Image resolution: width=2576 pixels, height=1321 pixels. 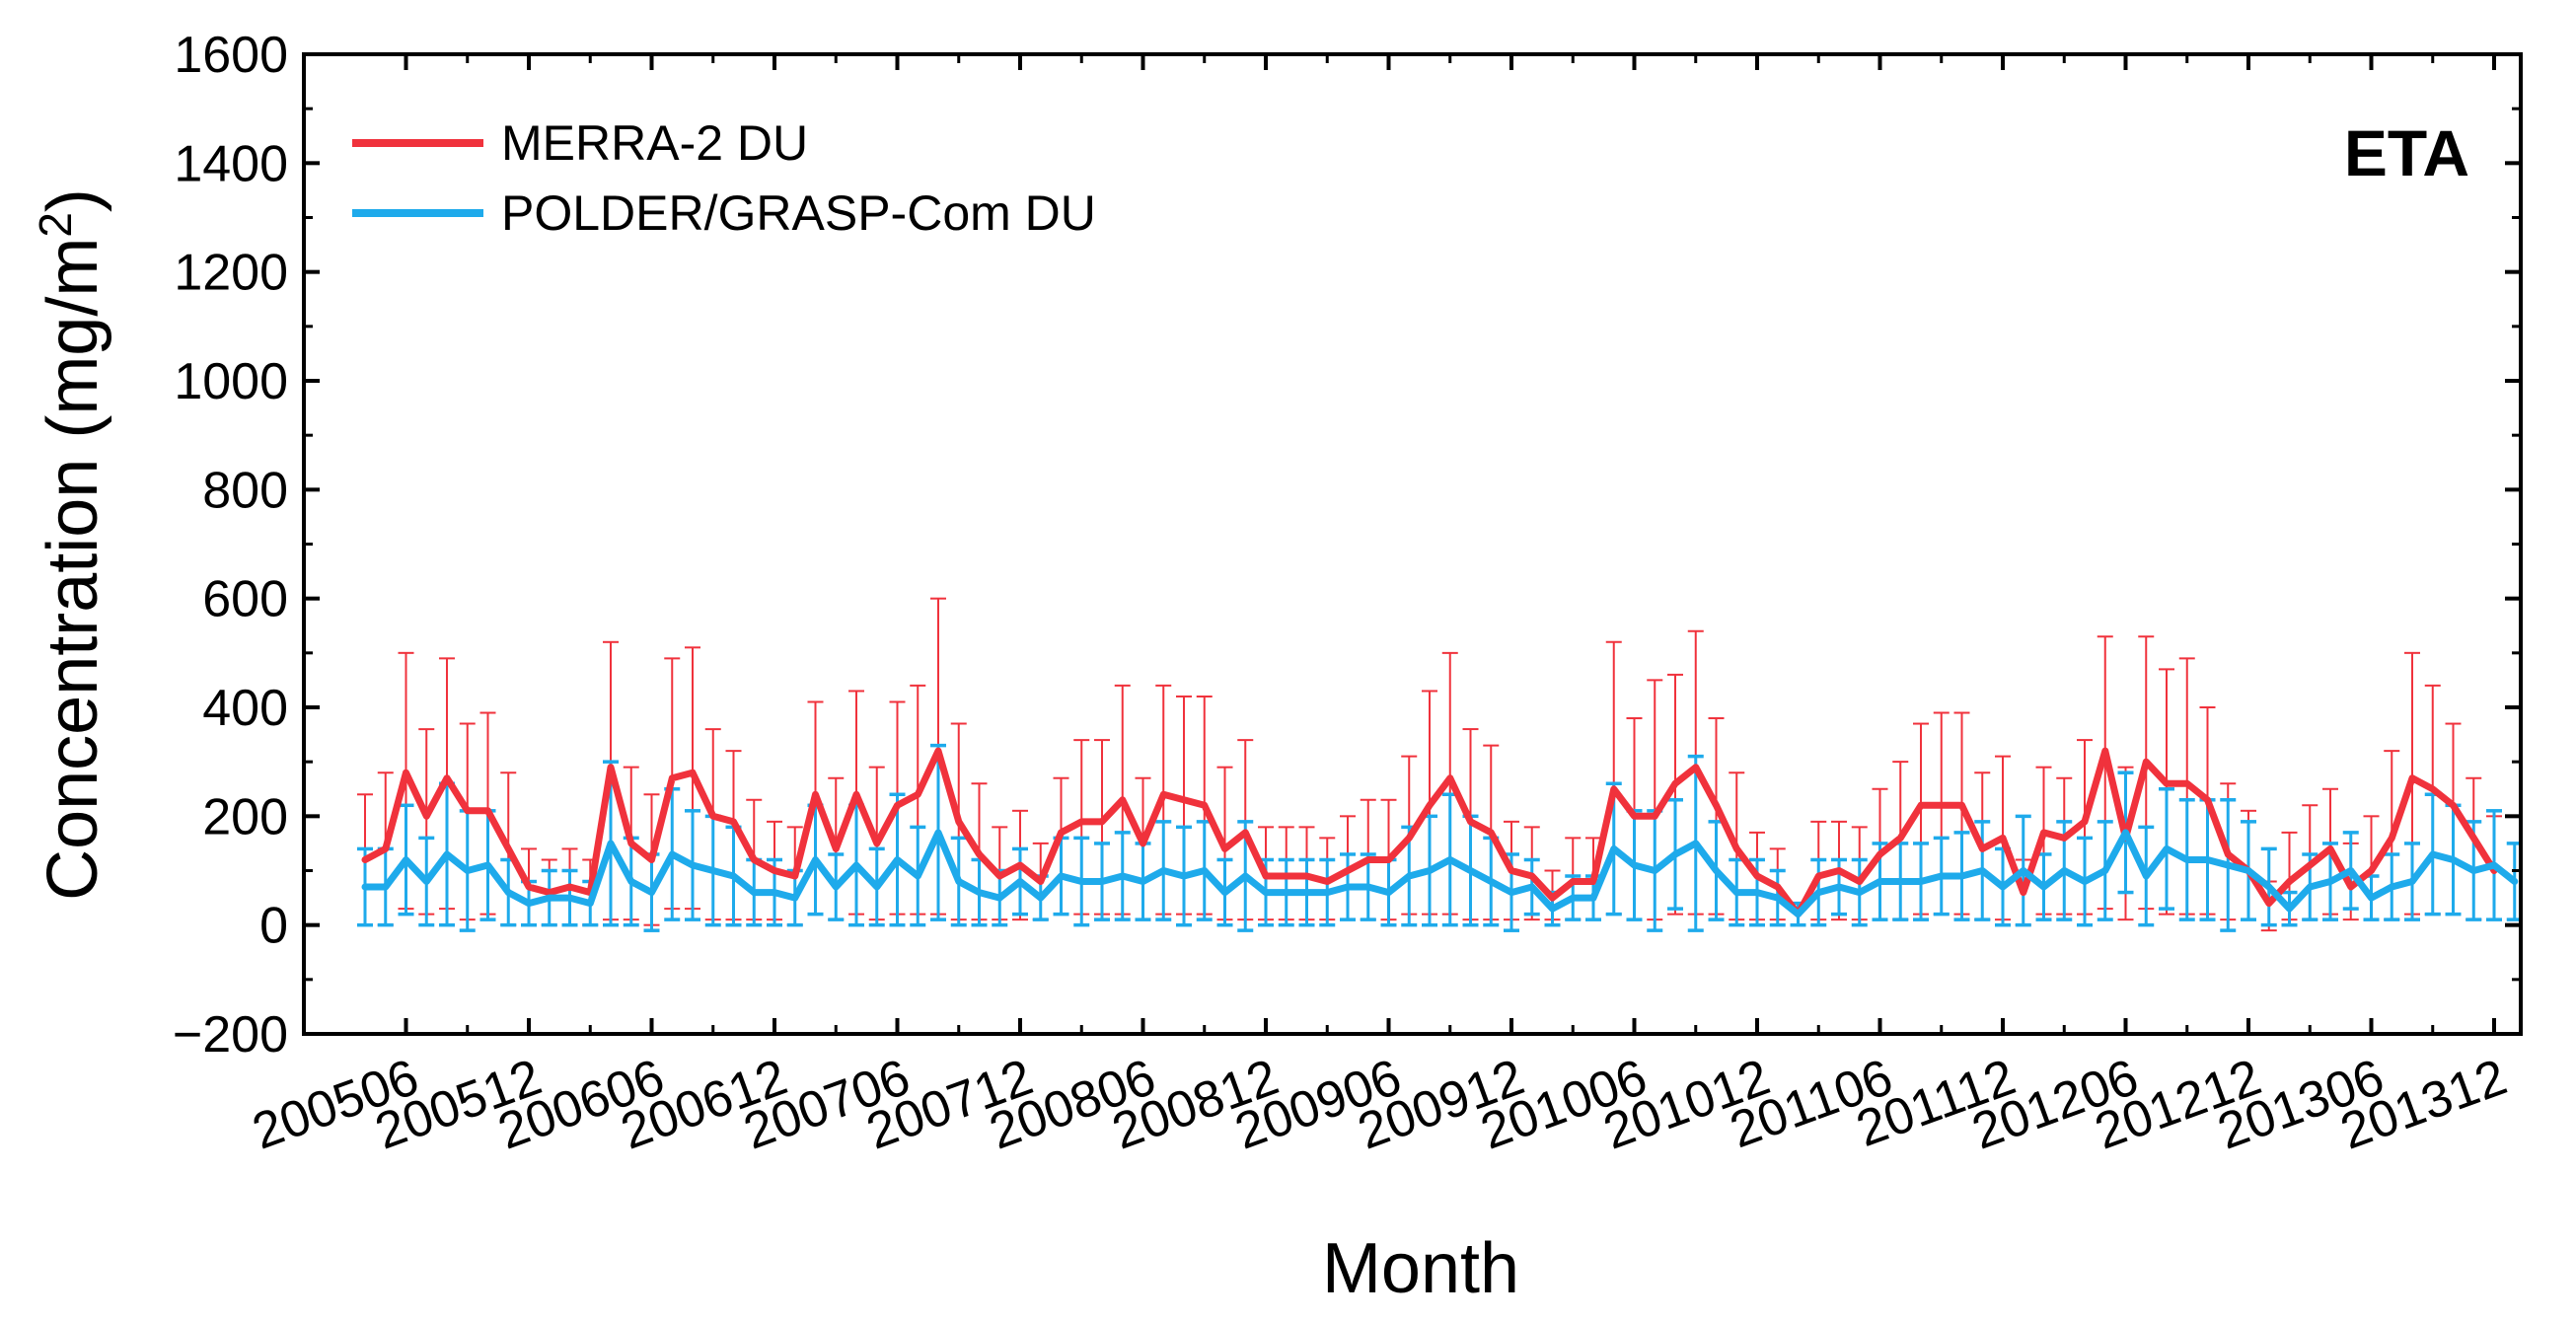 What do you see at coordinates (73, 200) in the screenshot?
I see `y-axis-title-close: )` at bounding box center [73, 200].